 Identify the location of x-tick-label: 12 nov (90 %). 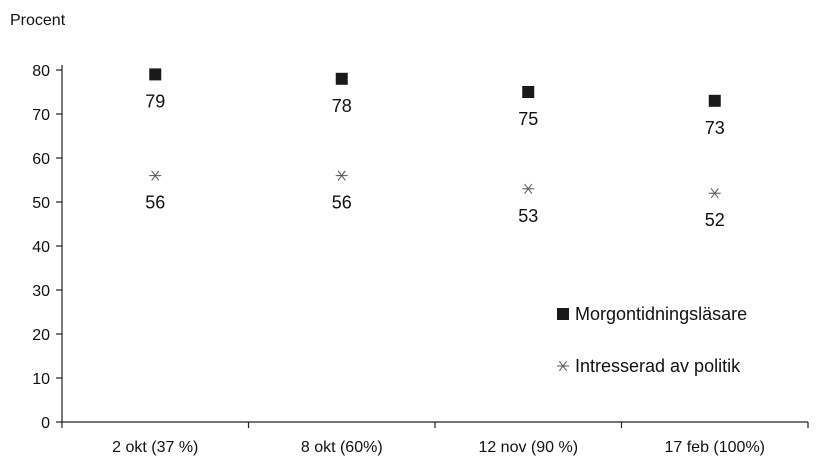
(528, 447).